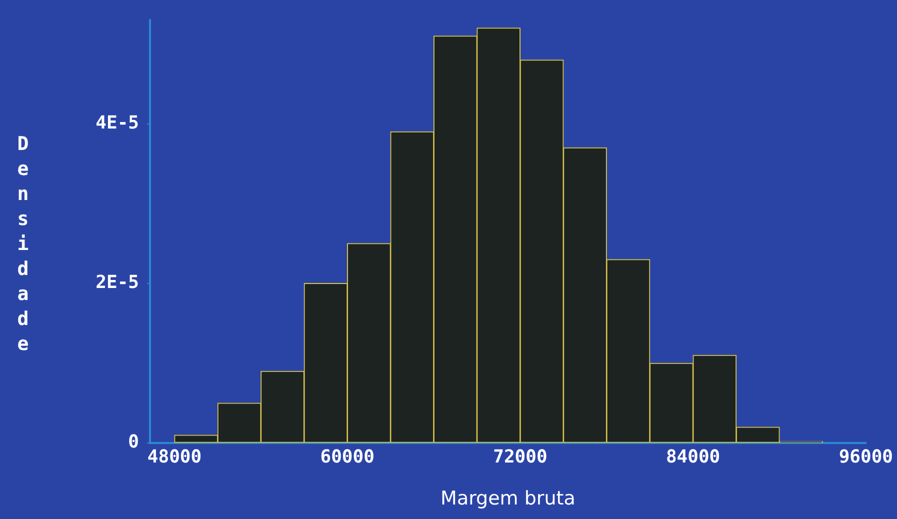 Image resolution: width=897 pixels, height=519 pixels. What do you see at coordinates (520, 457) in the screenshot?
I see `x-tick-label: 72000` at bounding box center [520, 457].